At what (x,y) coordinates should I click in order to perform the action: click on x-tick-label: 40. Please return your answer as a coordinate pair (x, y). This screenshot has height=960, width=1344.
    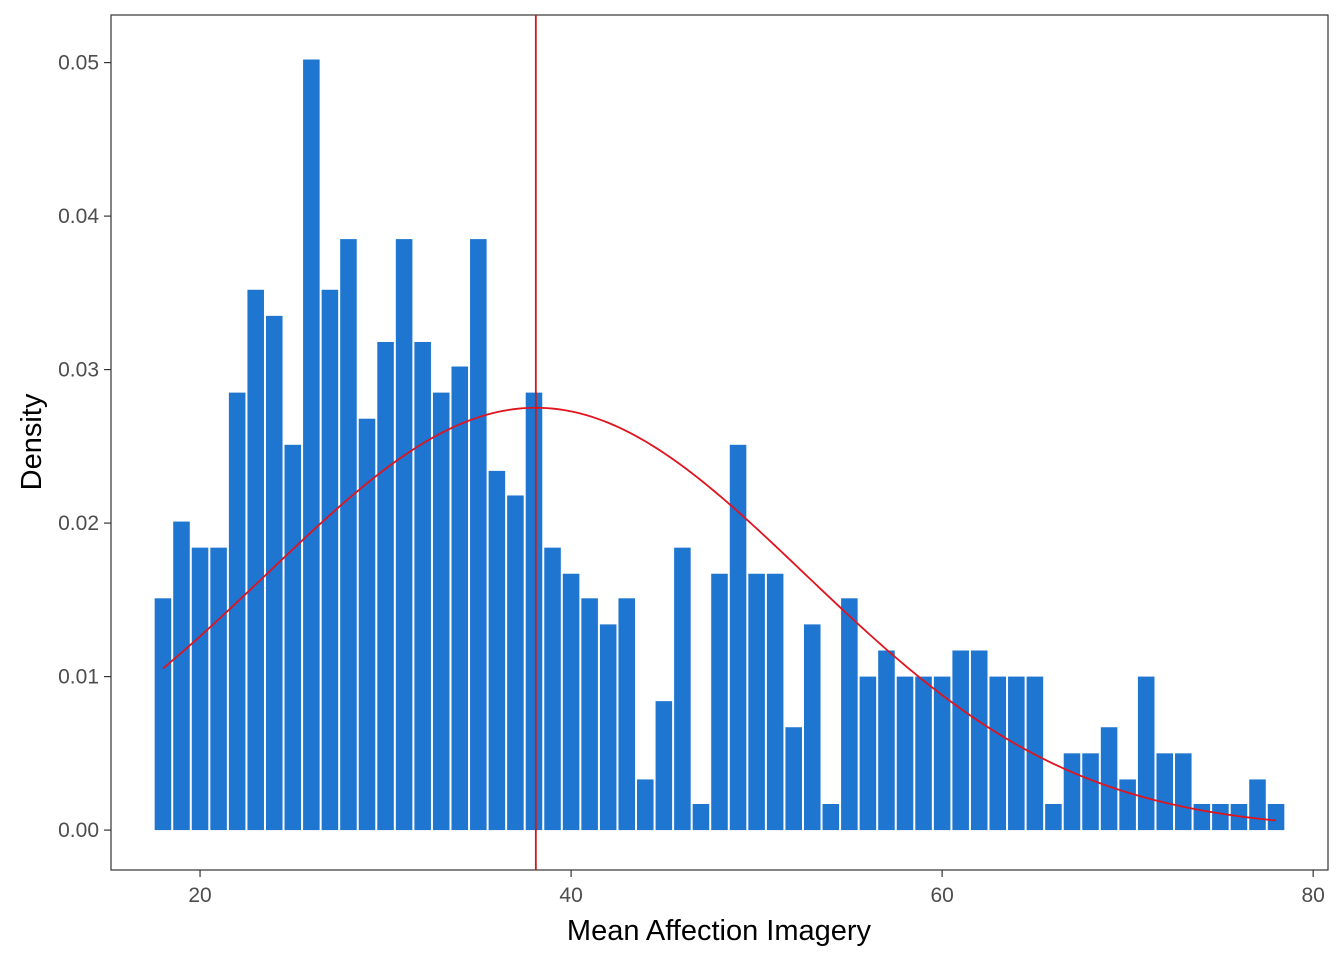
    Looking at the image, I should click on (570, 895).